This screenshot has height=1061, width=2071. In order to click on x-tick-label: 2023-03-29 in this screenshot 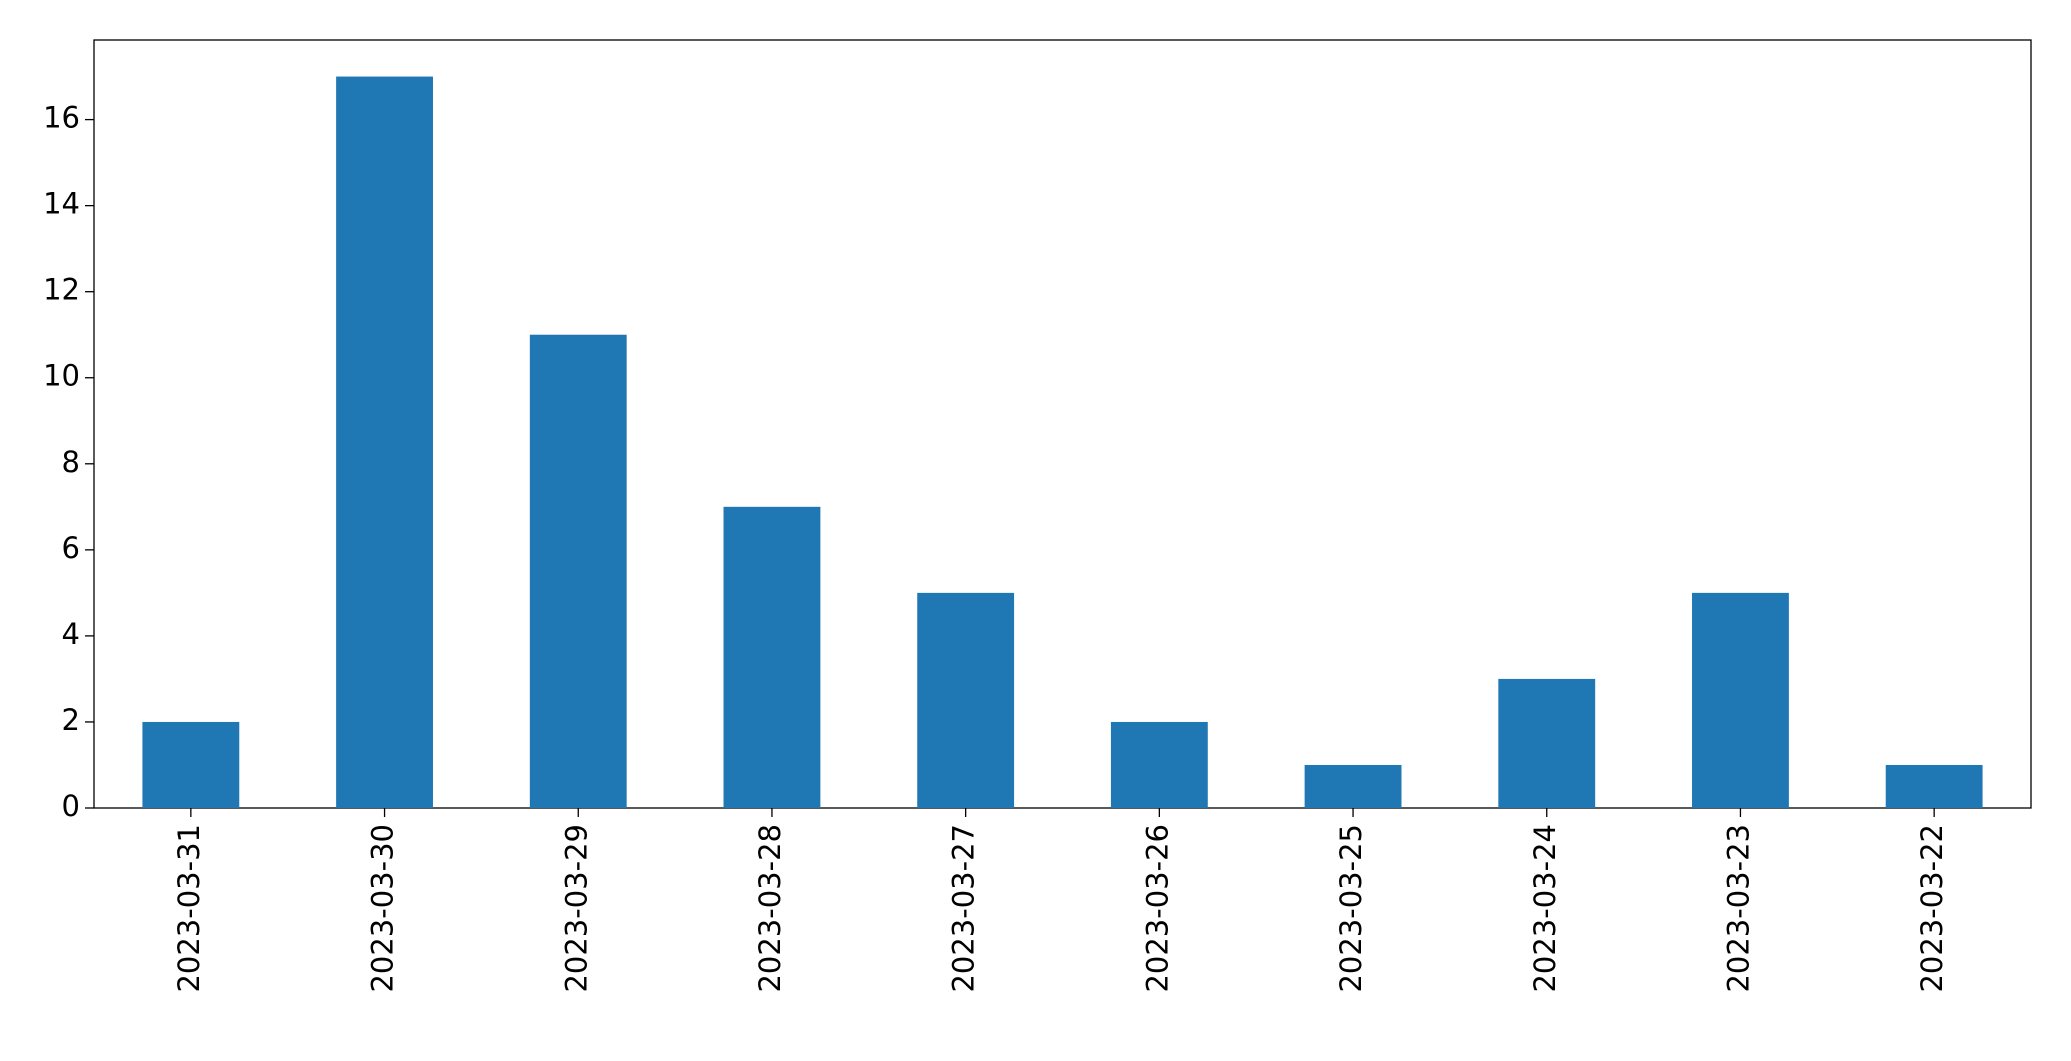, I will do `click(576, 908)`.